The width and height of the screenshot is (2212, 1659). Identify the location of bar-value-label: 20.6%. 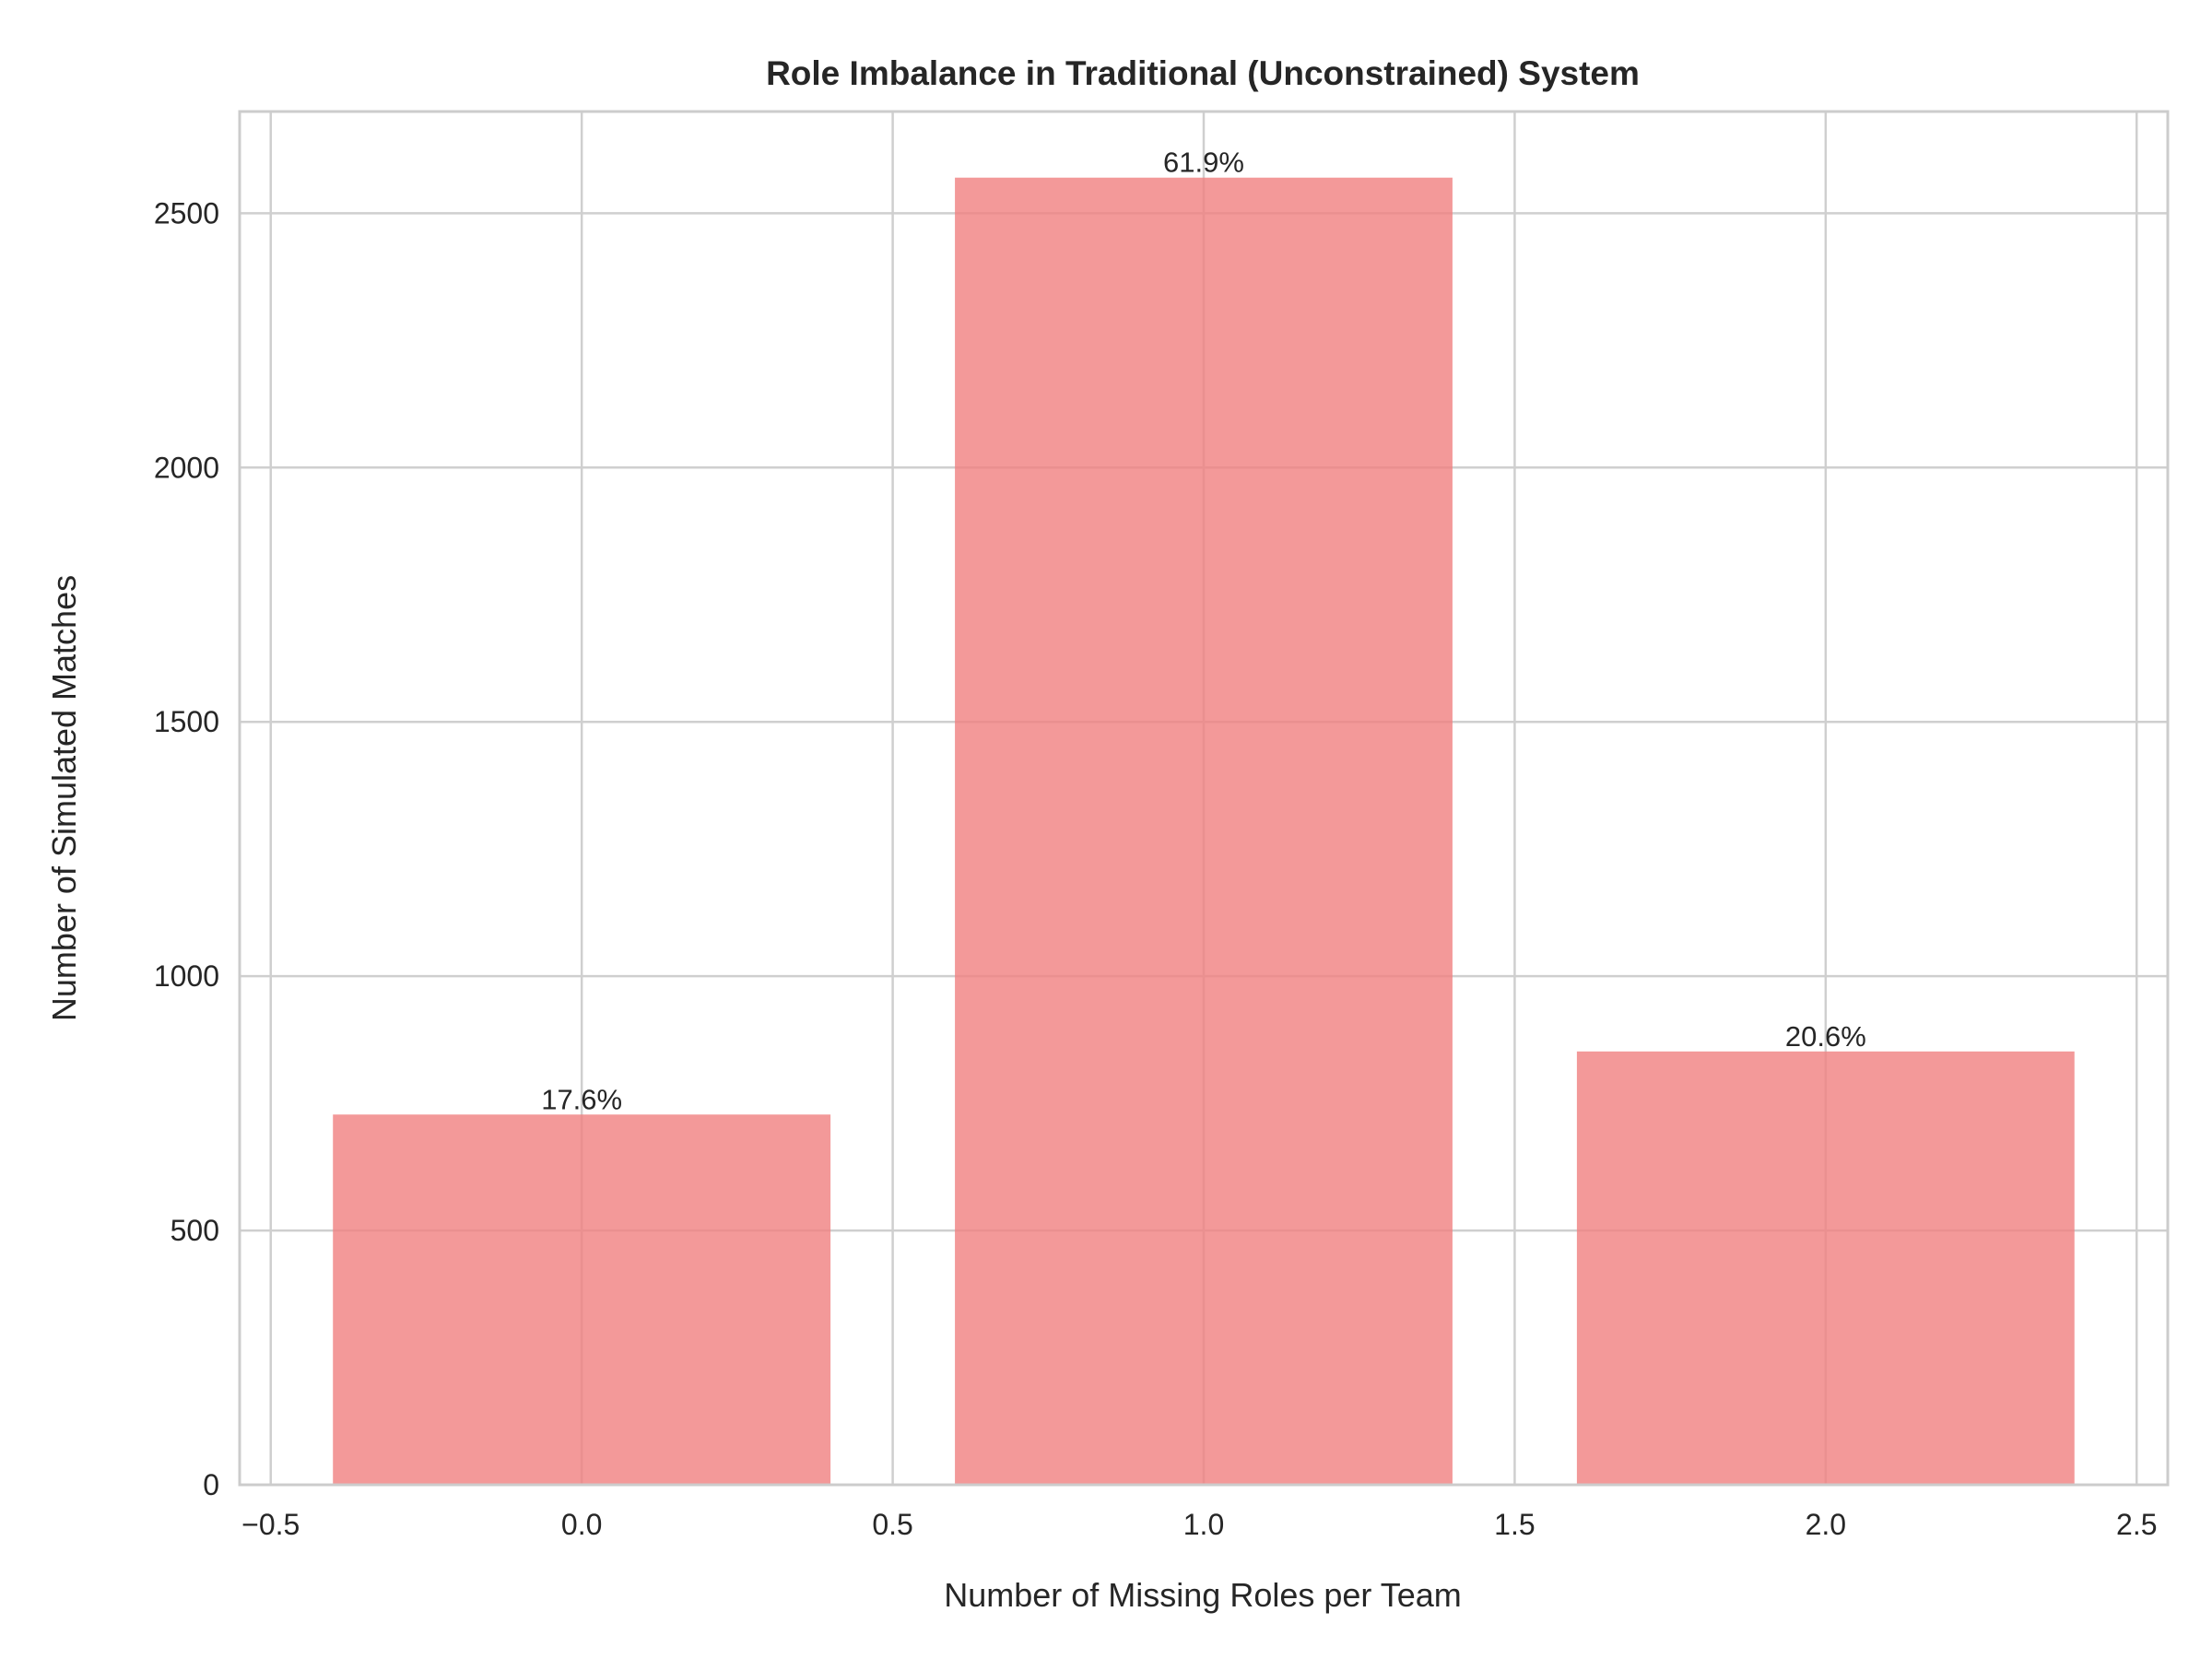
(1825, 1036).